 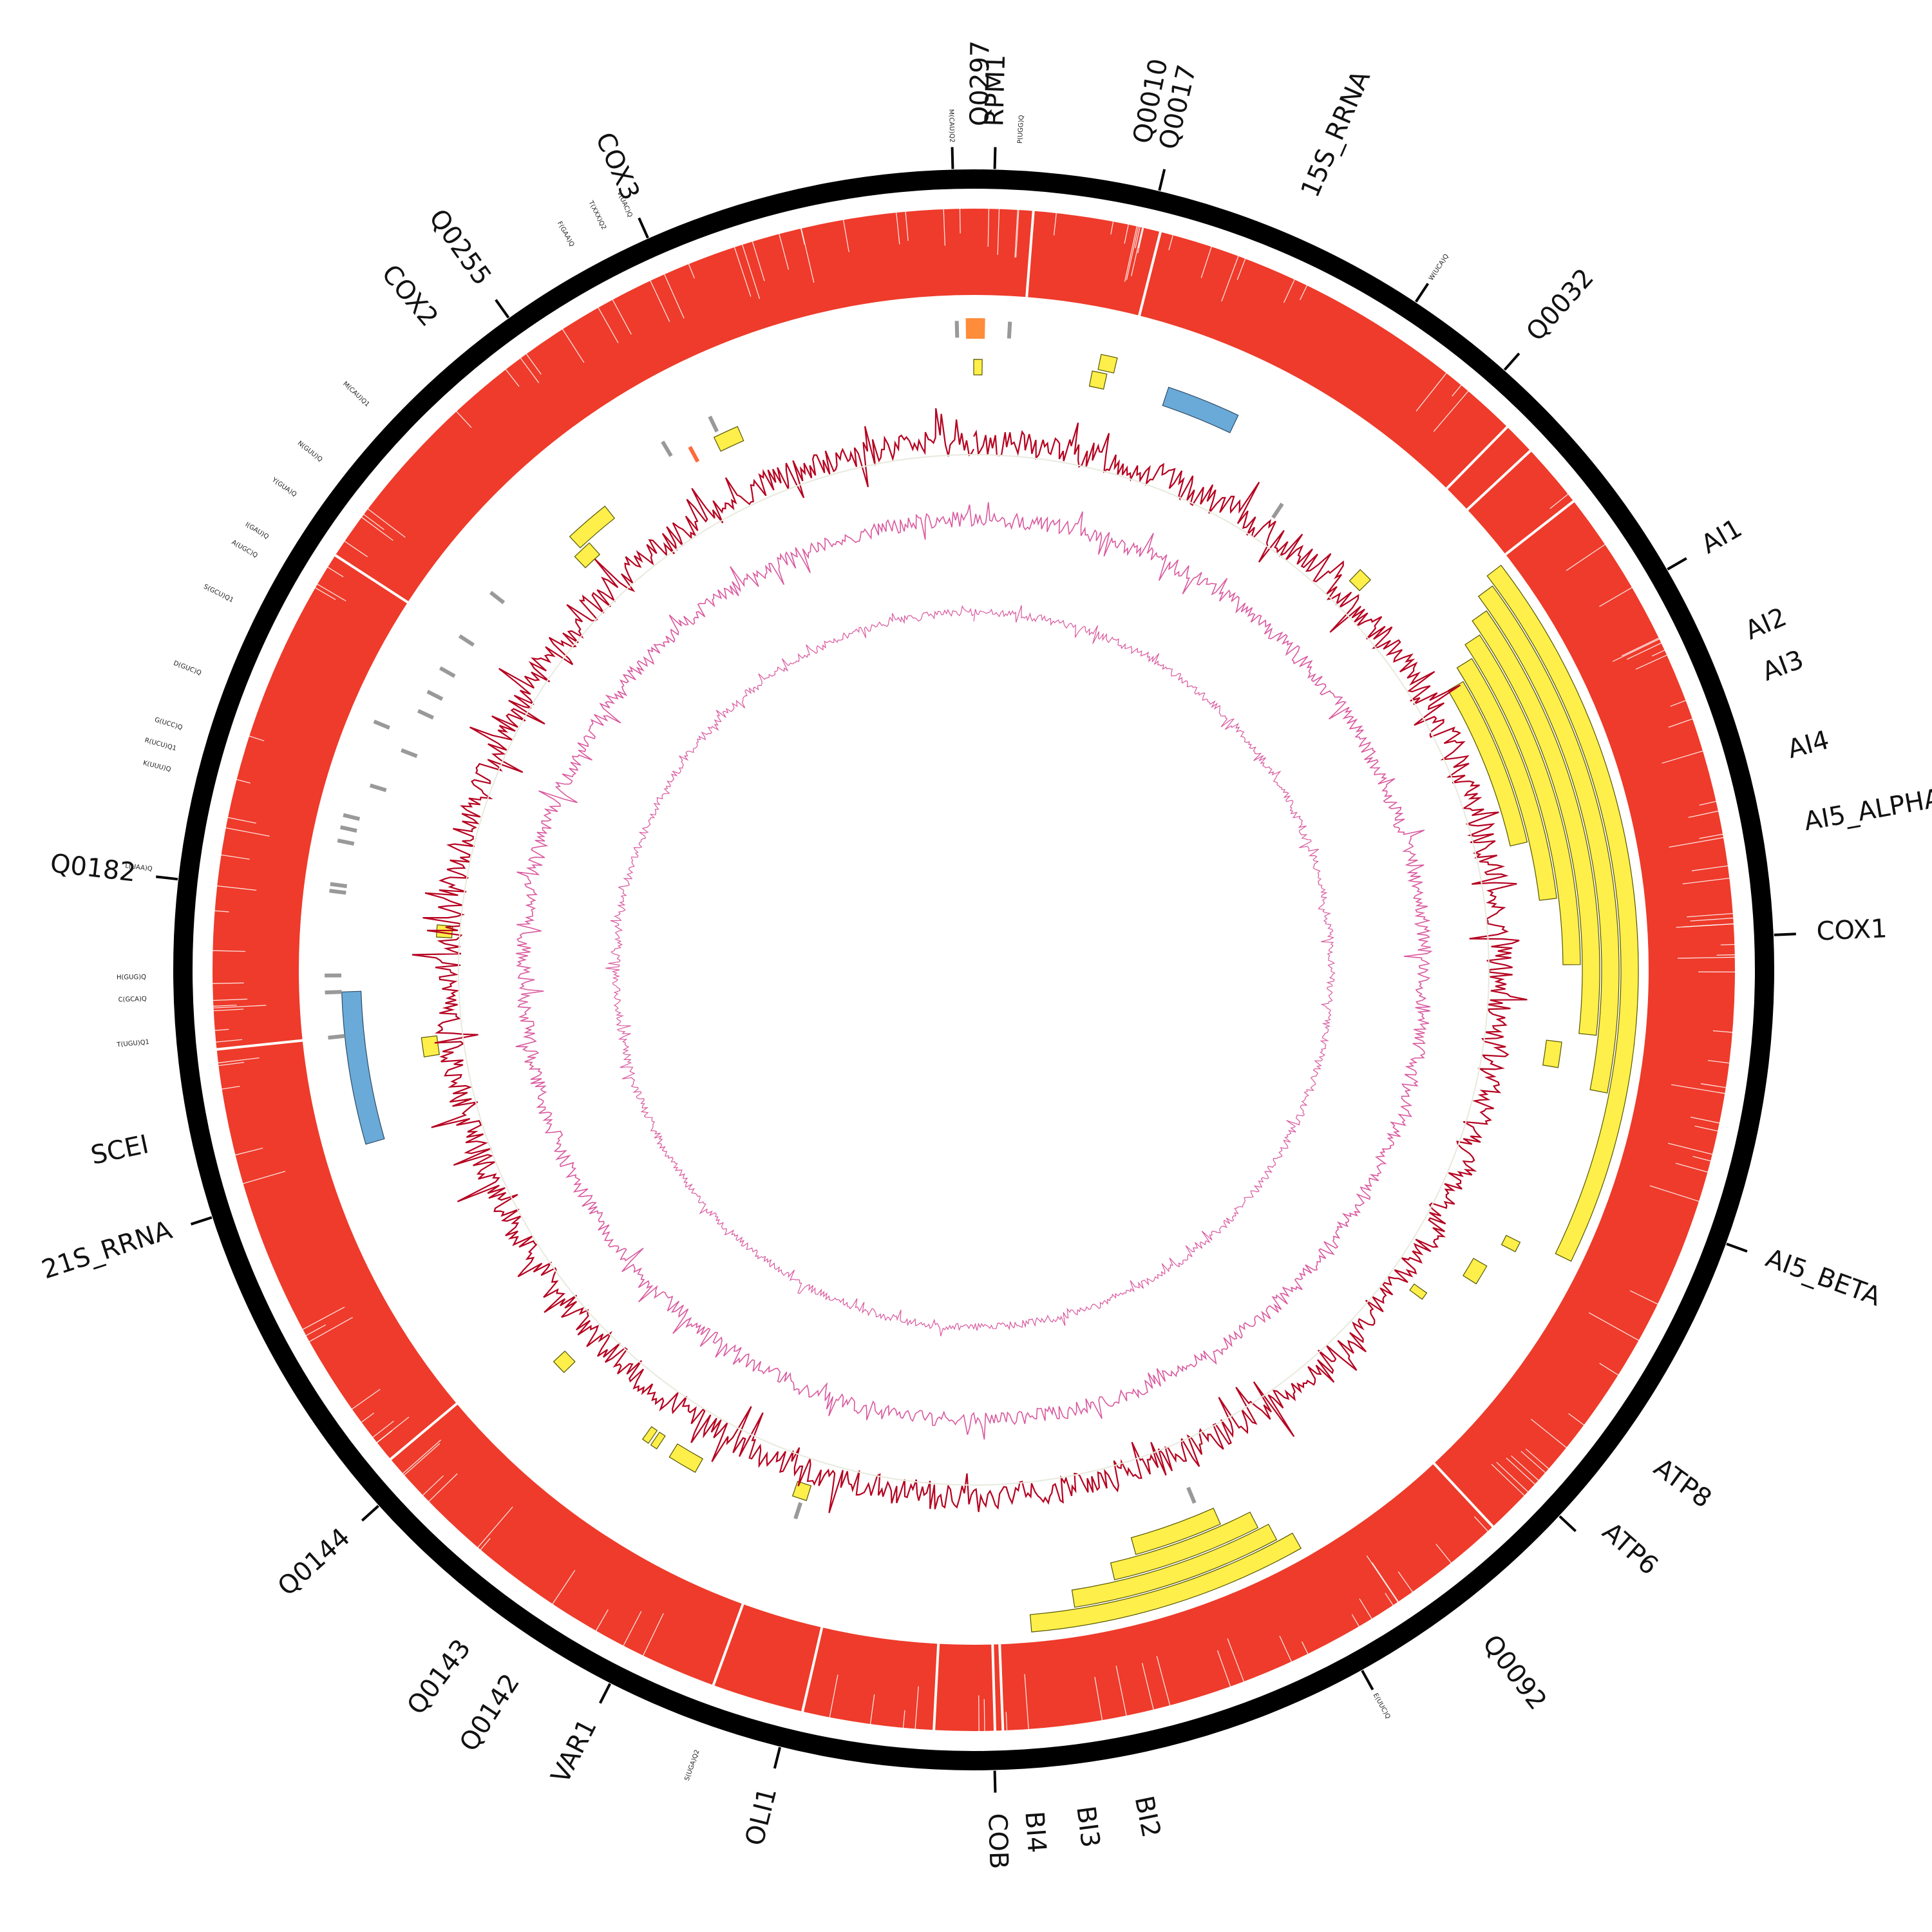 What do you see at coordinates (120, 1150) in the screenshot?
I see `gene-label: SCEI` at bounding box center [120, 1150].